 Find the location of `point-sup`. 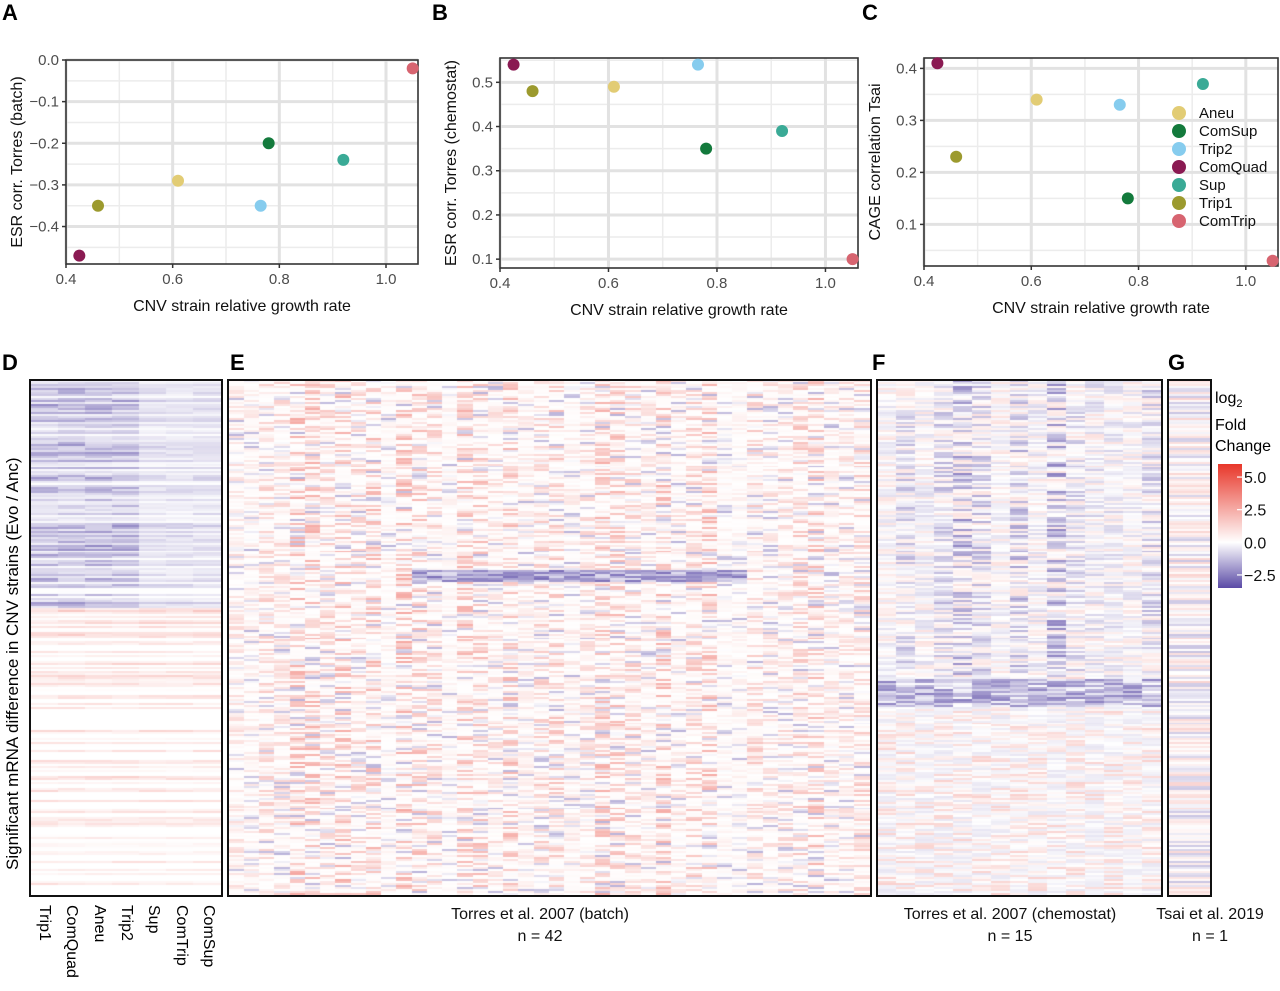

point-sup is located at coordinates (1202, 84).